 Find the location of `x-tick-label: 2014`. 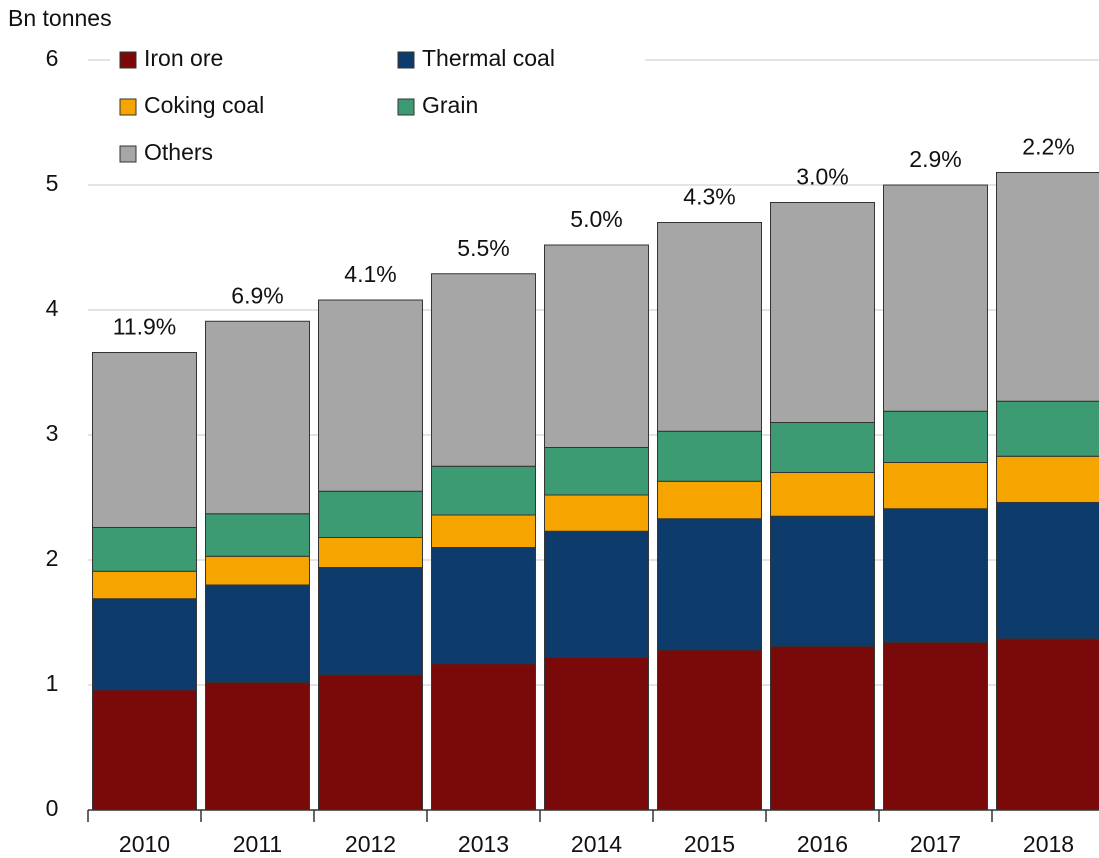

x-tick-label: 2014 is located at coordinates (596, 844).